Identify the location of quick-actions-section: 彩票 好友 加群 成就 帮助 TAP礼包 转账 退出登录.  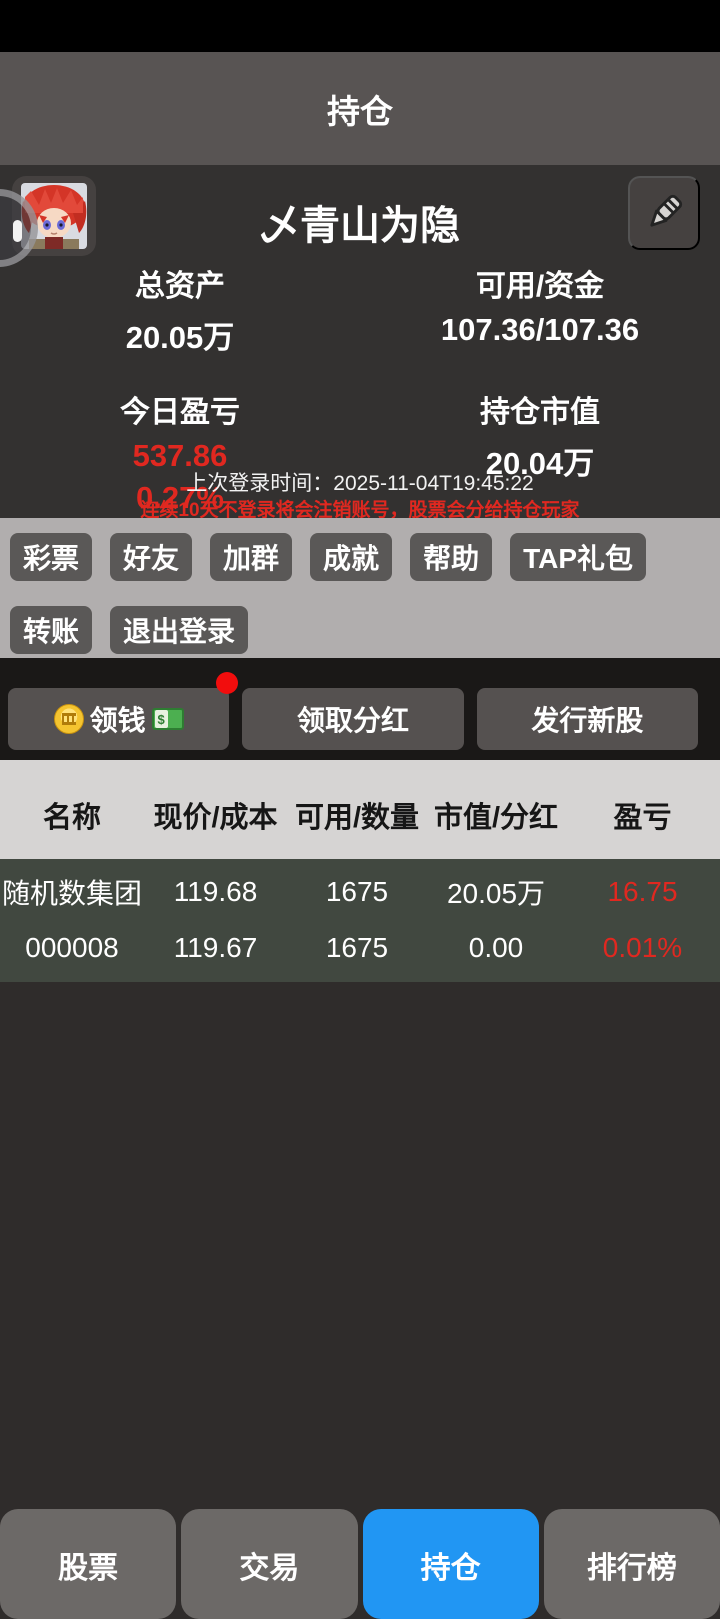
(360, 588).